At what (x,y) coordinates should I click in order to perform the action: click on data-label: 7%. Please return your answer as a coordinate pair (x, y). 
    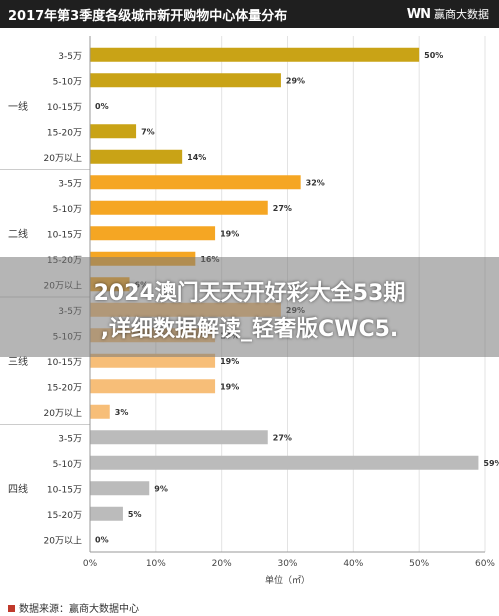
    Looking at the image, I should click on (148, 131).